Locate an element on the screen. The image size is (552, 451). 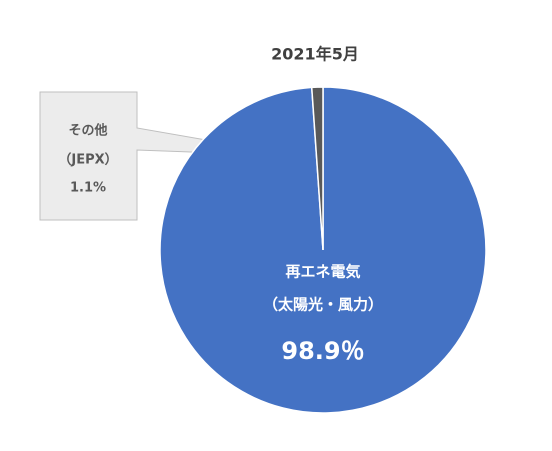
slice-label: その他 is located at coordinates (87, 131).